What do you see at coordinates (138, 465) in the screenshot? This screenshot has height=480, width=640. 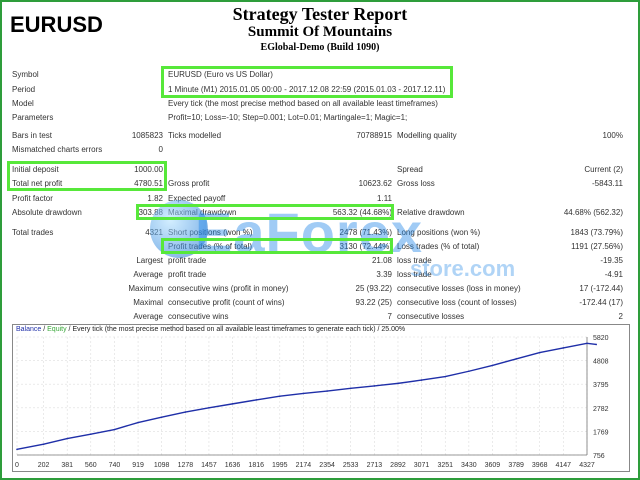 I see `x-tick-label: 919` at bounding box center [138, 465].